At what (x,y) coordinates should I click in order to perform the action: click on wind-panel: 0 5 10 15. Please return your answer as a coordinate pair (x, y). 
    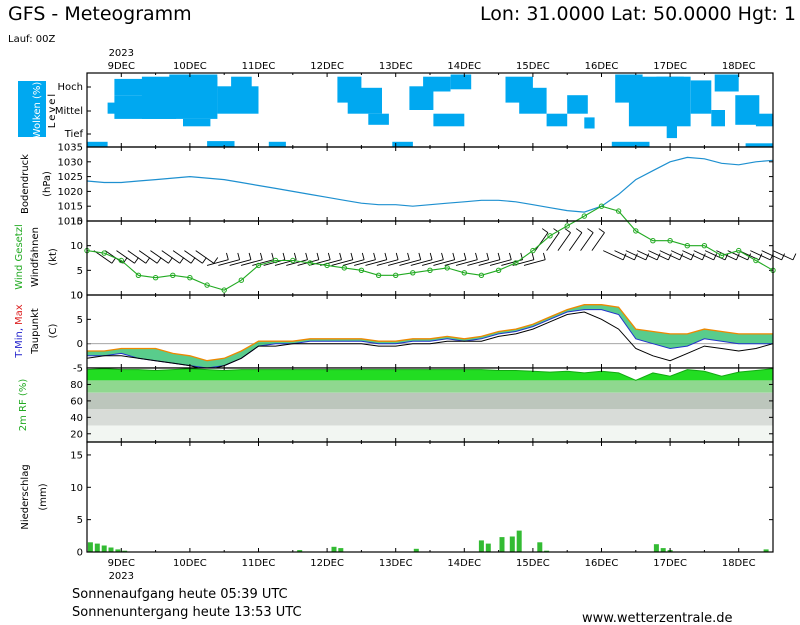
    Looking at the image, I should click on (433, 252).